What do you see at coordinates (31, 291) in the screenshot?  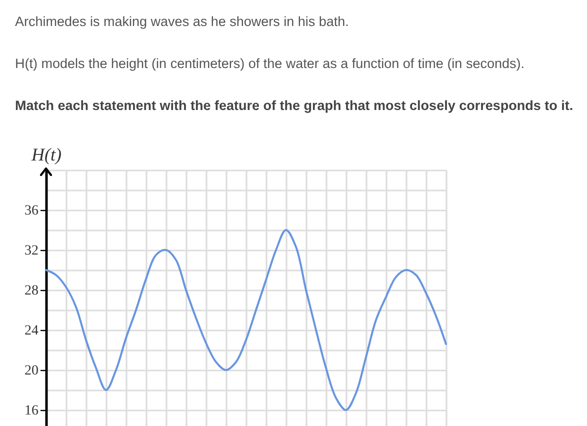 I see `y-tick-label: 28` at bounding box center [31, 291].